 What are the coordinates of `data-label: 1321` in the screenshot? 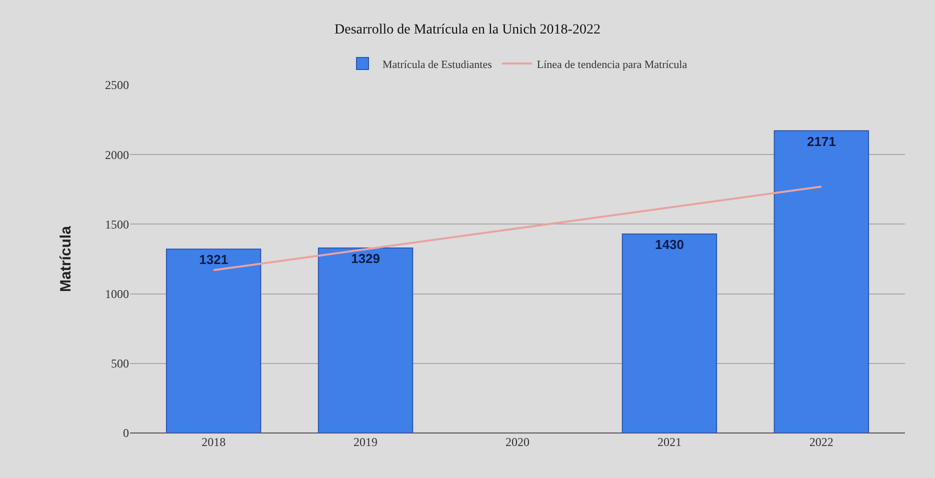 It's located at (213, 260).